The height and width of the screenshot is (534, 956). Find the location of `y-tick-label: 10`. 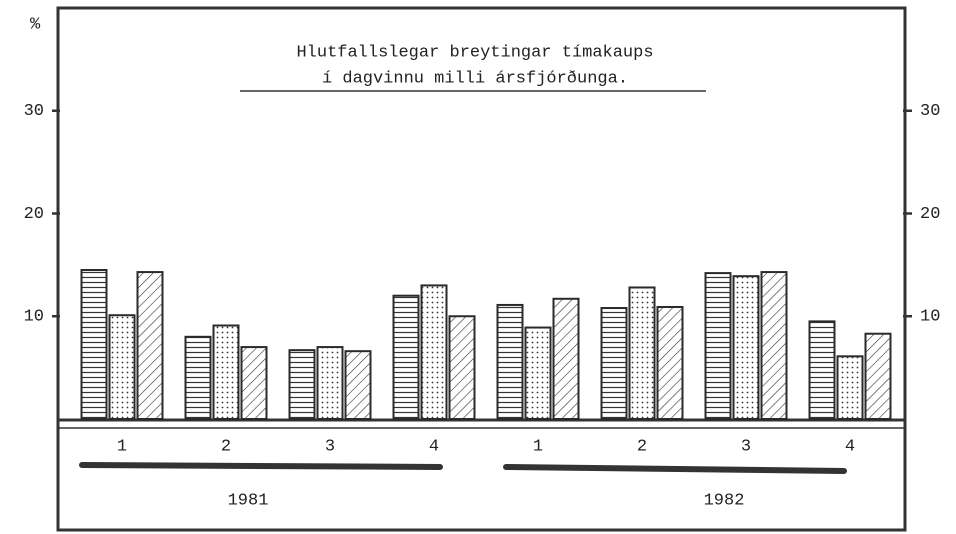

y-tick-label: 10 is located at coordinates (34, 317).